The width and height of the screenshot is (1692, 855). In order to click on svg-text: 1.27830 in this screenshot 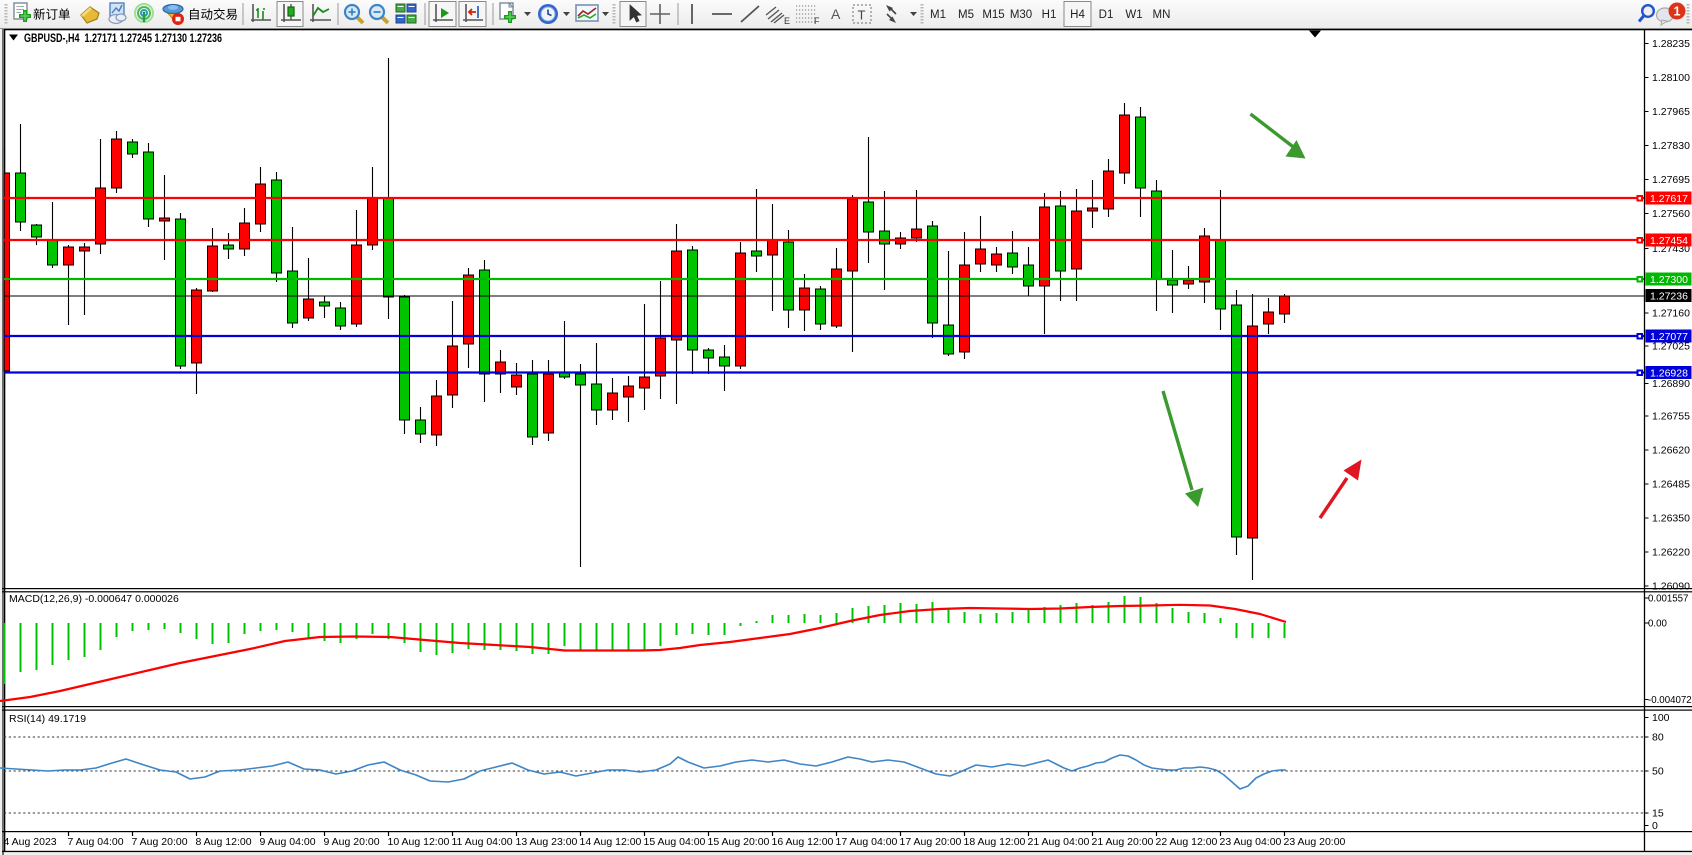, I will do `click(1671, 146)`.